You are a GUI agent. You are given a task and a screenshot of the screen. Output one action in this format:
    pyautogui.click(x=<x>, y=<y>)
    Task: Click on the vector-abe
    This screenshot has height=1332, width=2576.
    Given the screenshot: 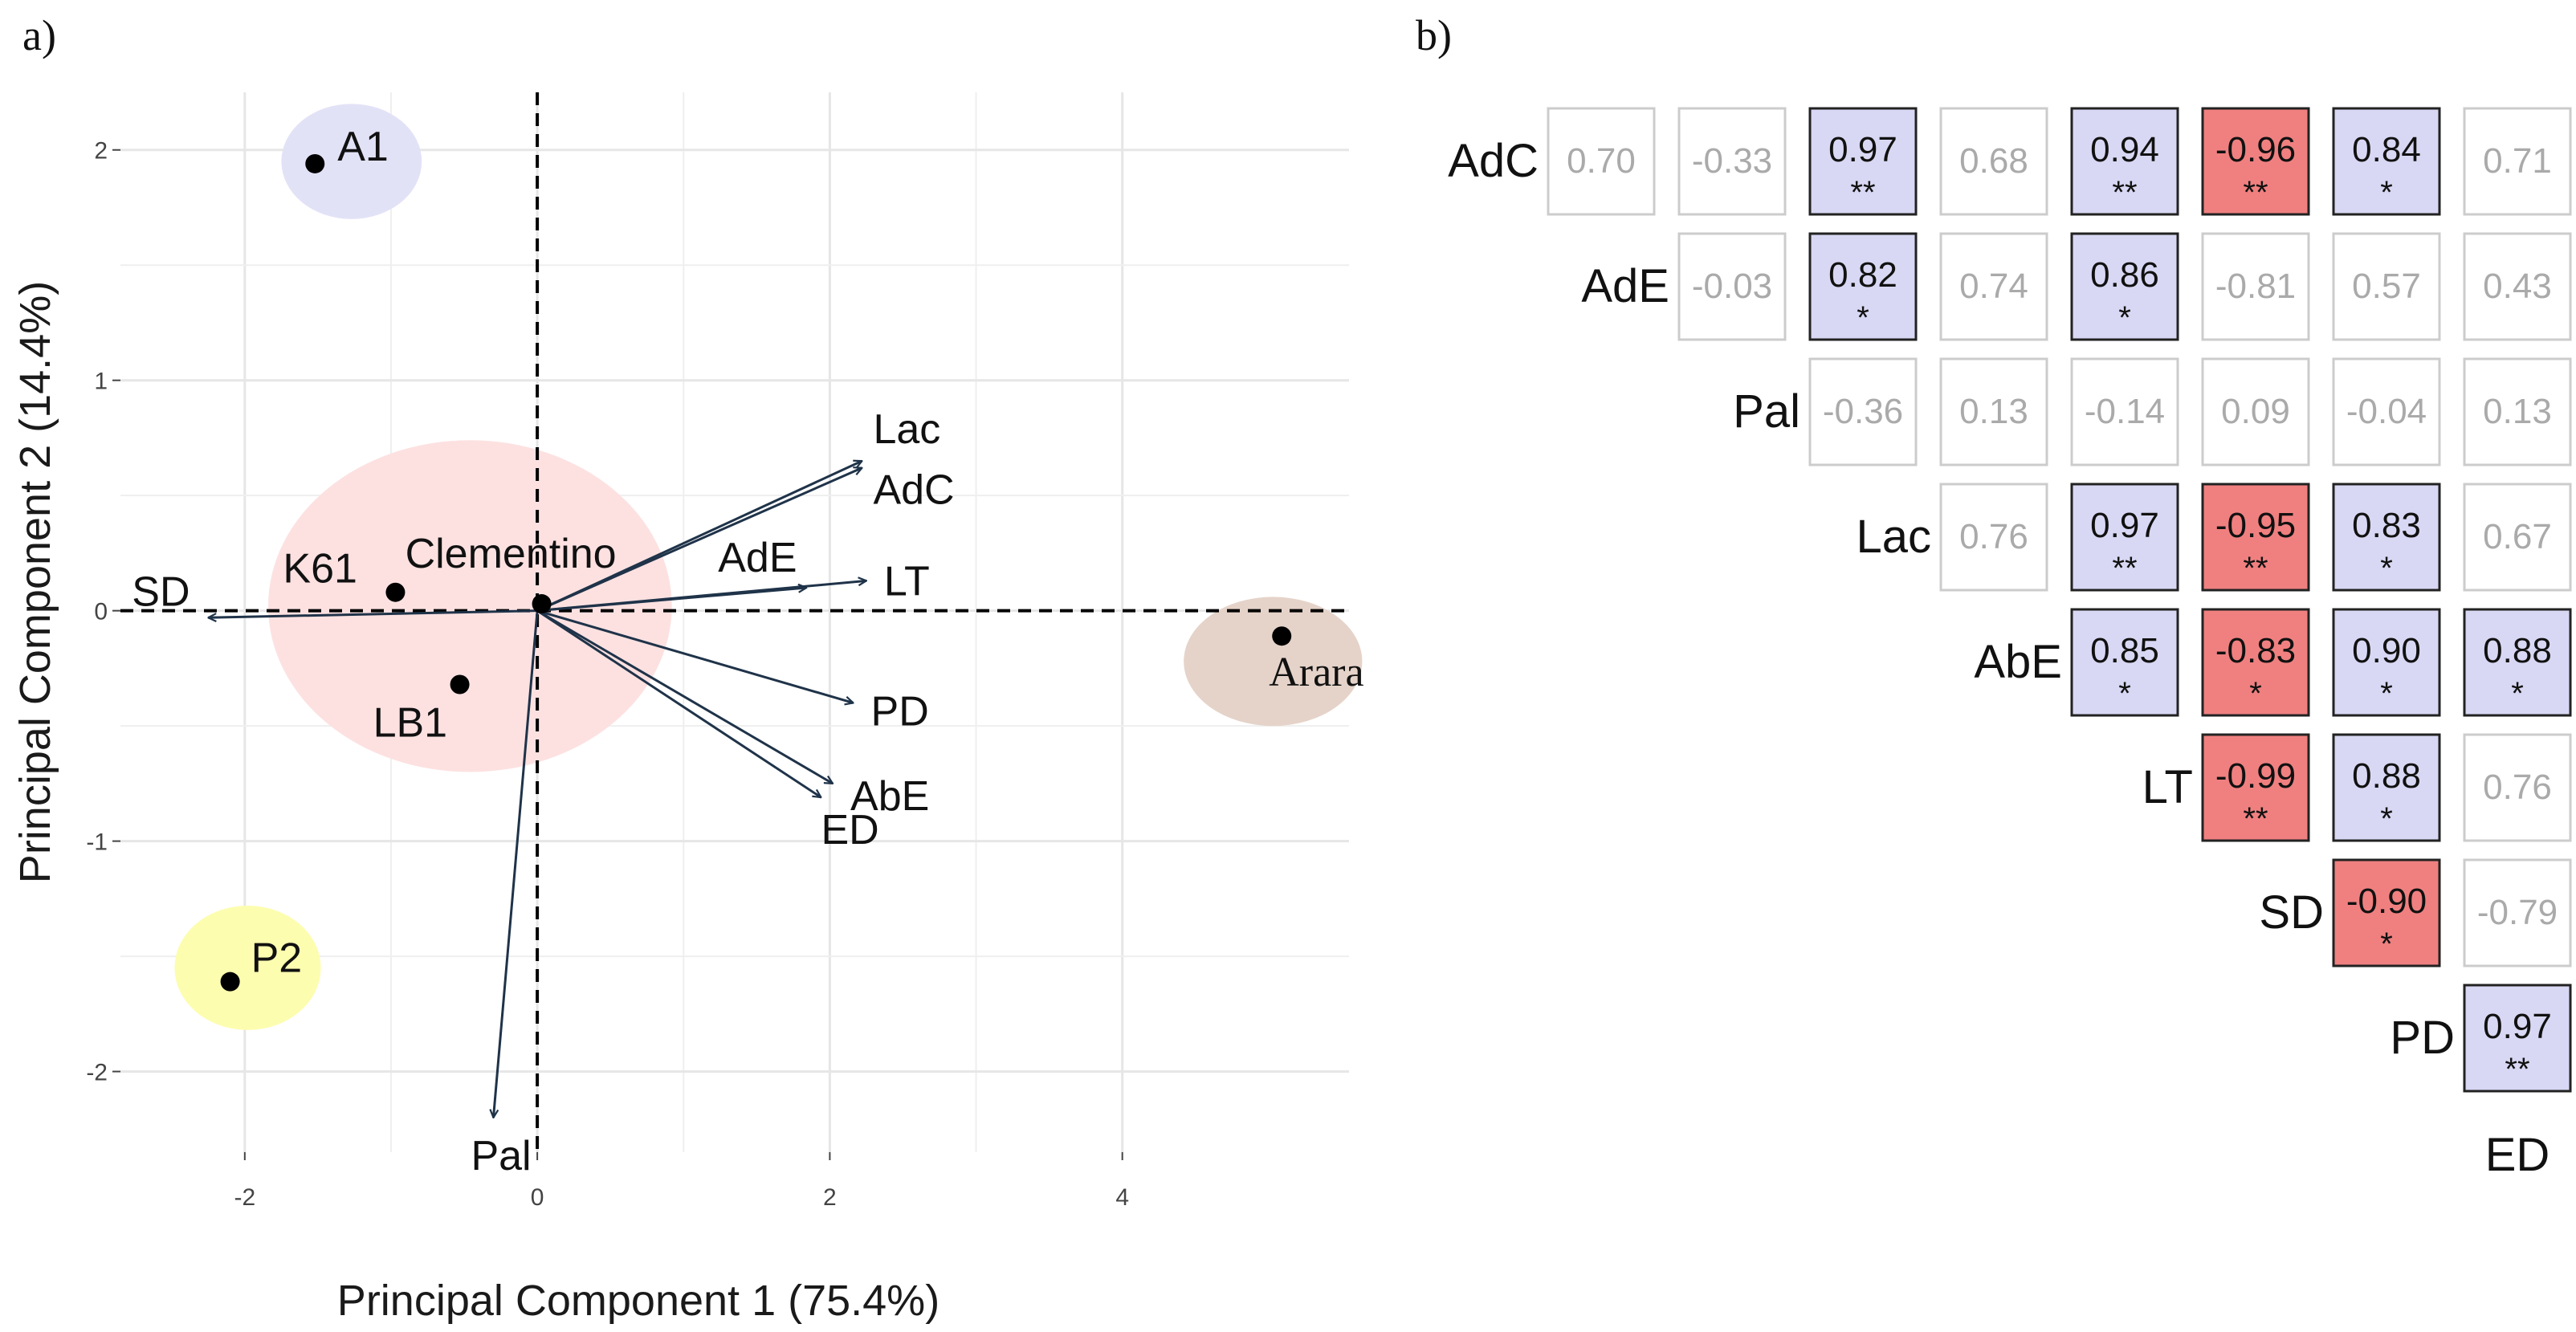 What is the action you would take?
    pyautogui.click(x=684, y=697)
    